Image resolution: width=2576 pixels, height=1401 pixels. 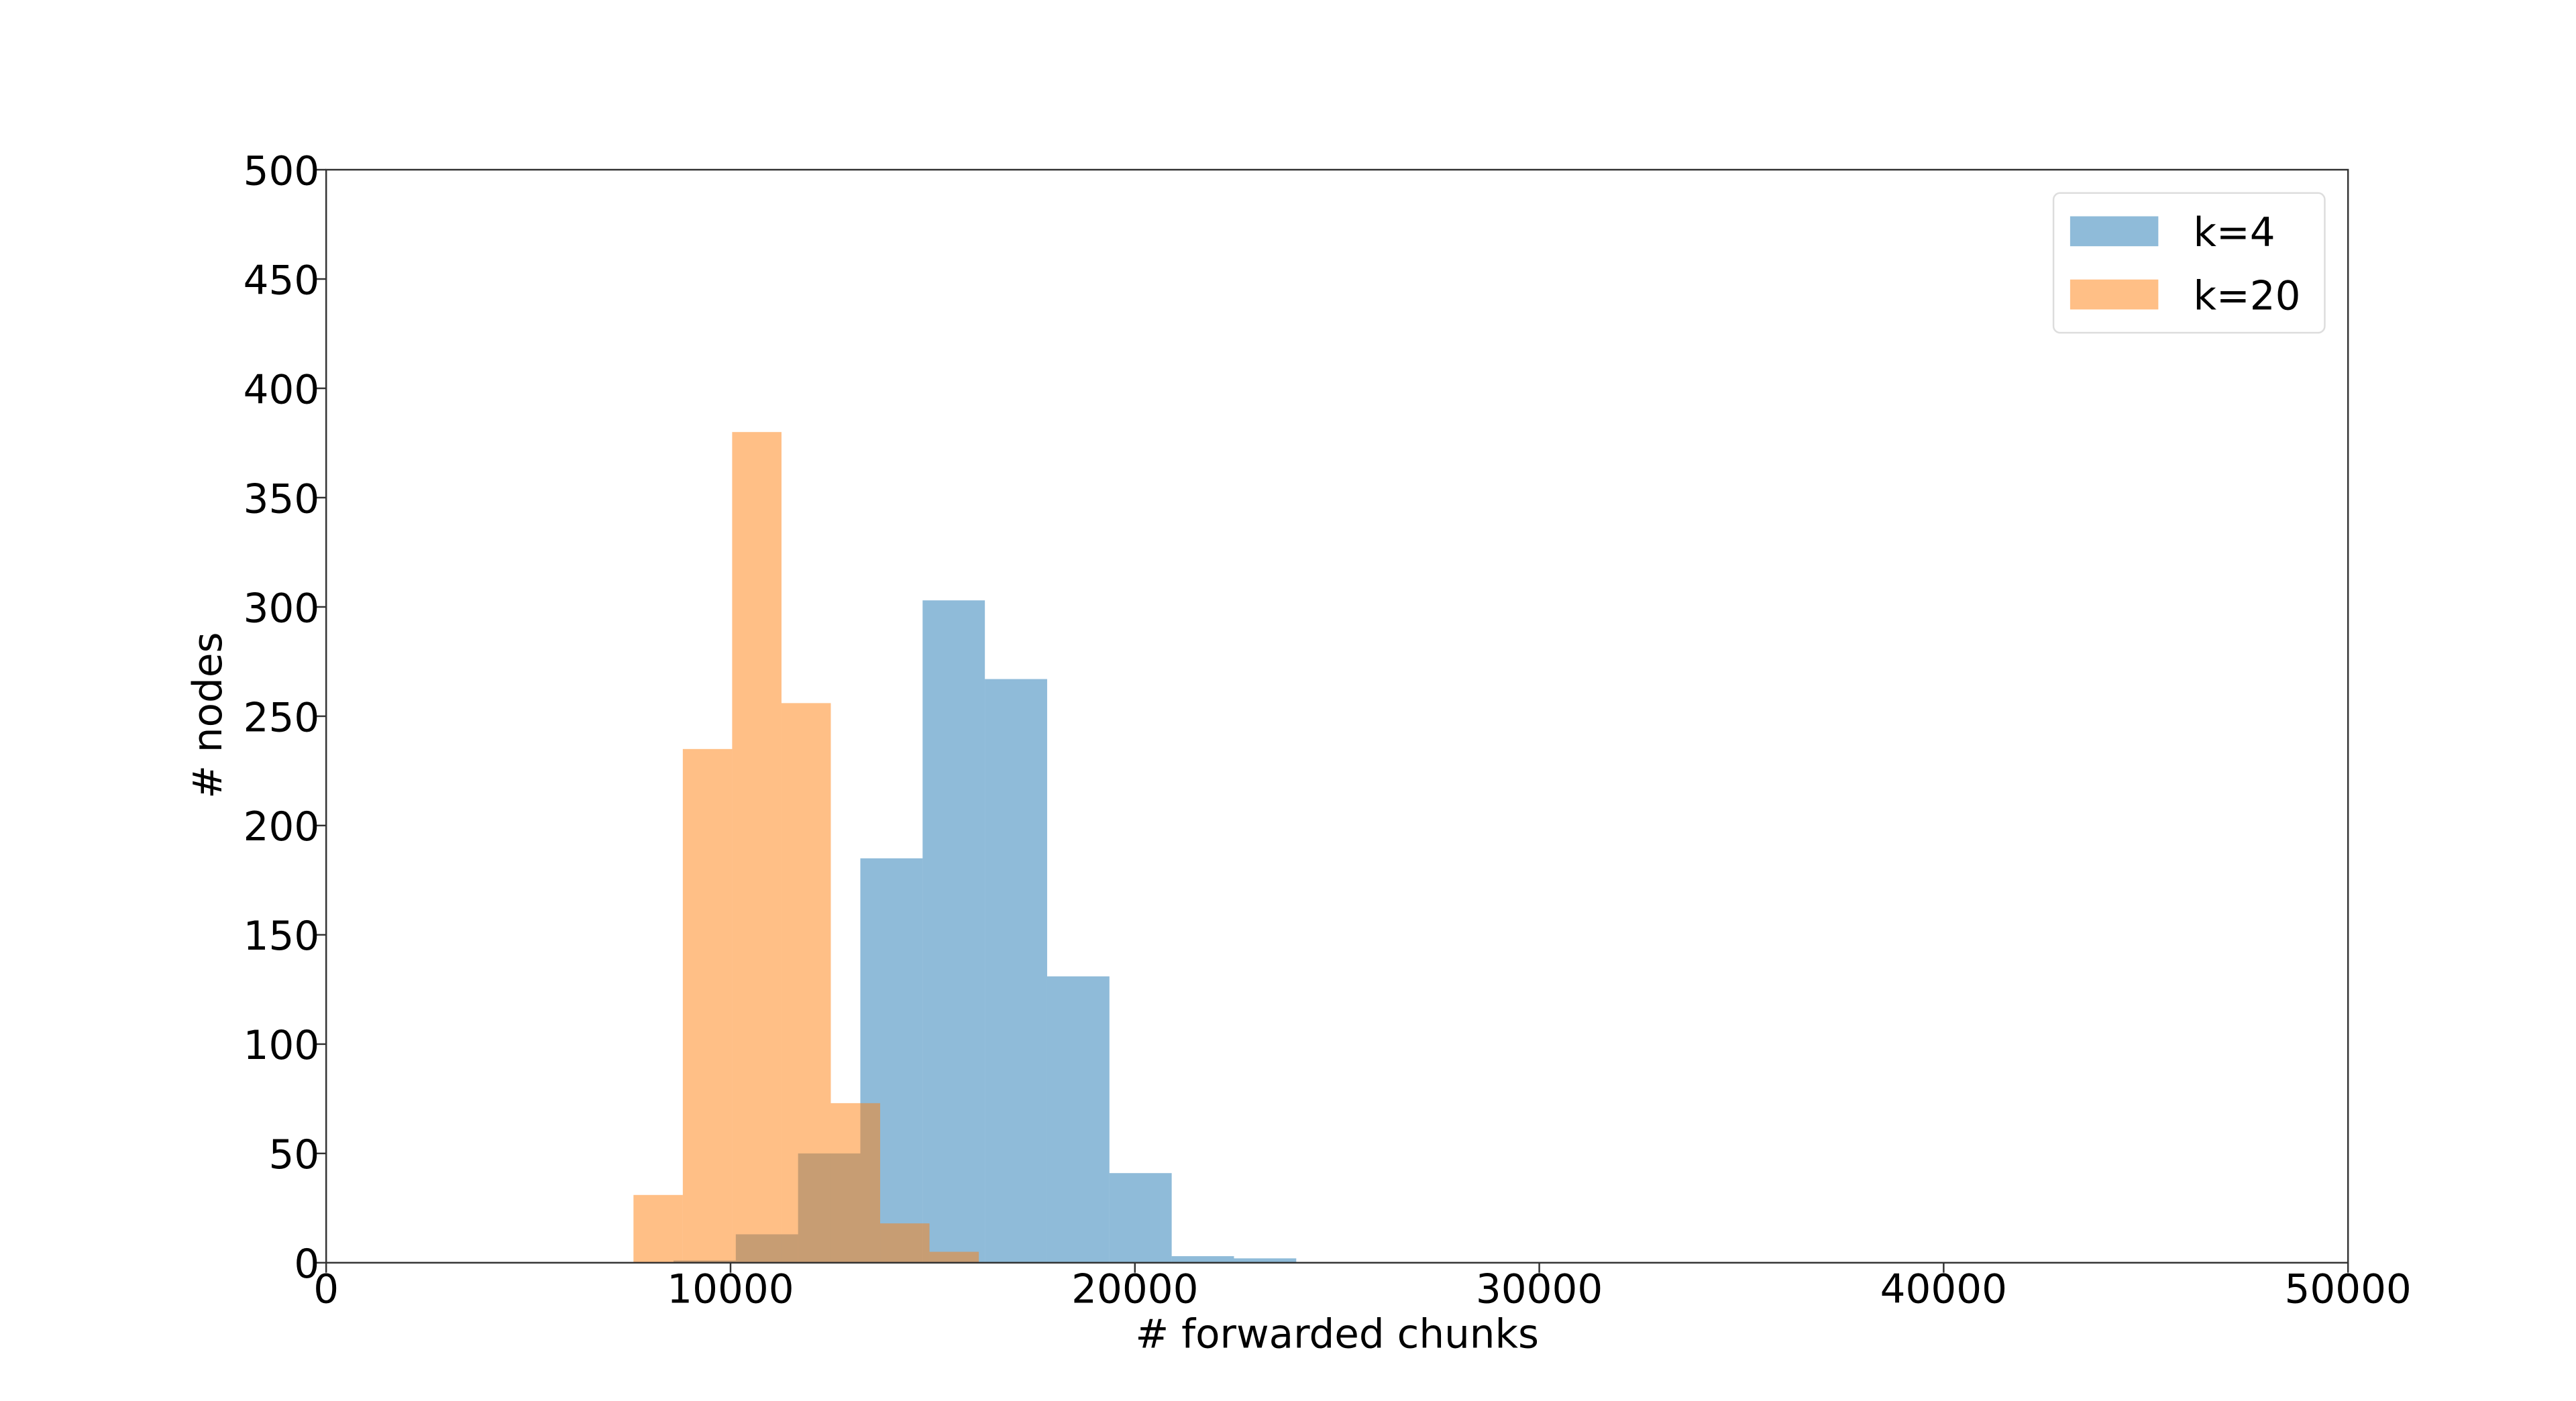 What do you see at coordinates (282, 171) in the screenshot?
I see `y-tick-label: 500` at bounding box center [282, 171].